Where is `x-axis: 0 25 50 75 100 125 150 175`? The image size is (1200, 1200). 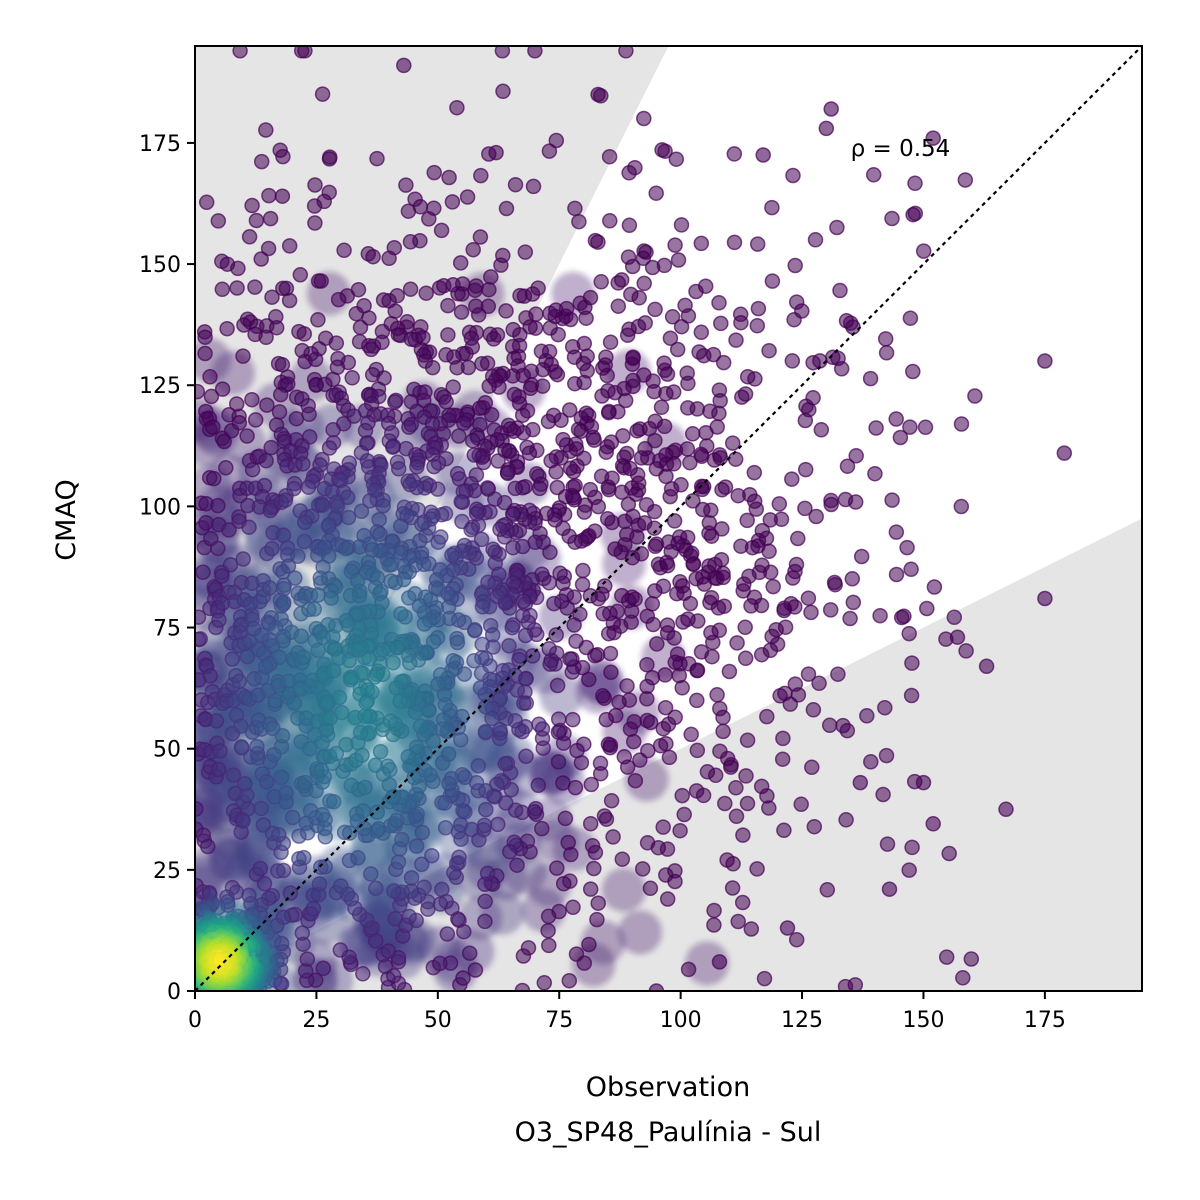 x-axis: 0 25 50 75 100 125 150 175 is located at coordinates (627, 1012).